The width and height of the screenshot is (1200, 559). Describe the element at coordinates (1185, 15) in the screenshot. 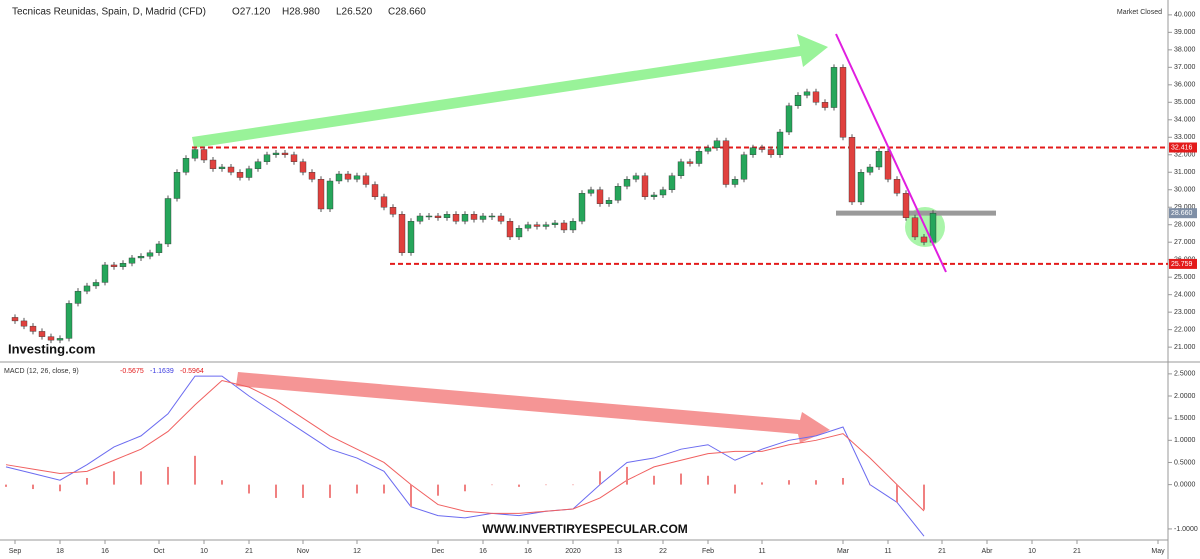

I see `y-tick-label: 40.000` at that location.